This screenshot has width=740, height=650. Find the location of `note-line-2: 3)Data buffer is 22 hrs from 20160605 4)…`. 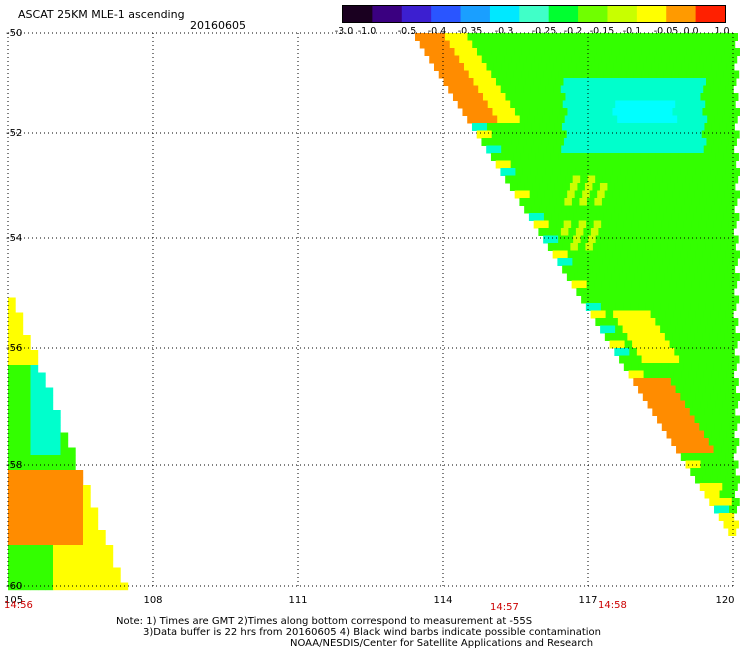

note-line-2: 3)Data buffer is 22 hrs from 20160605 4)… is located at coordinates (372, 632).